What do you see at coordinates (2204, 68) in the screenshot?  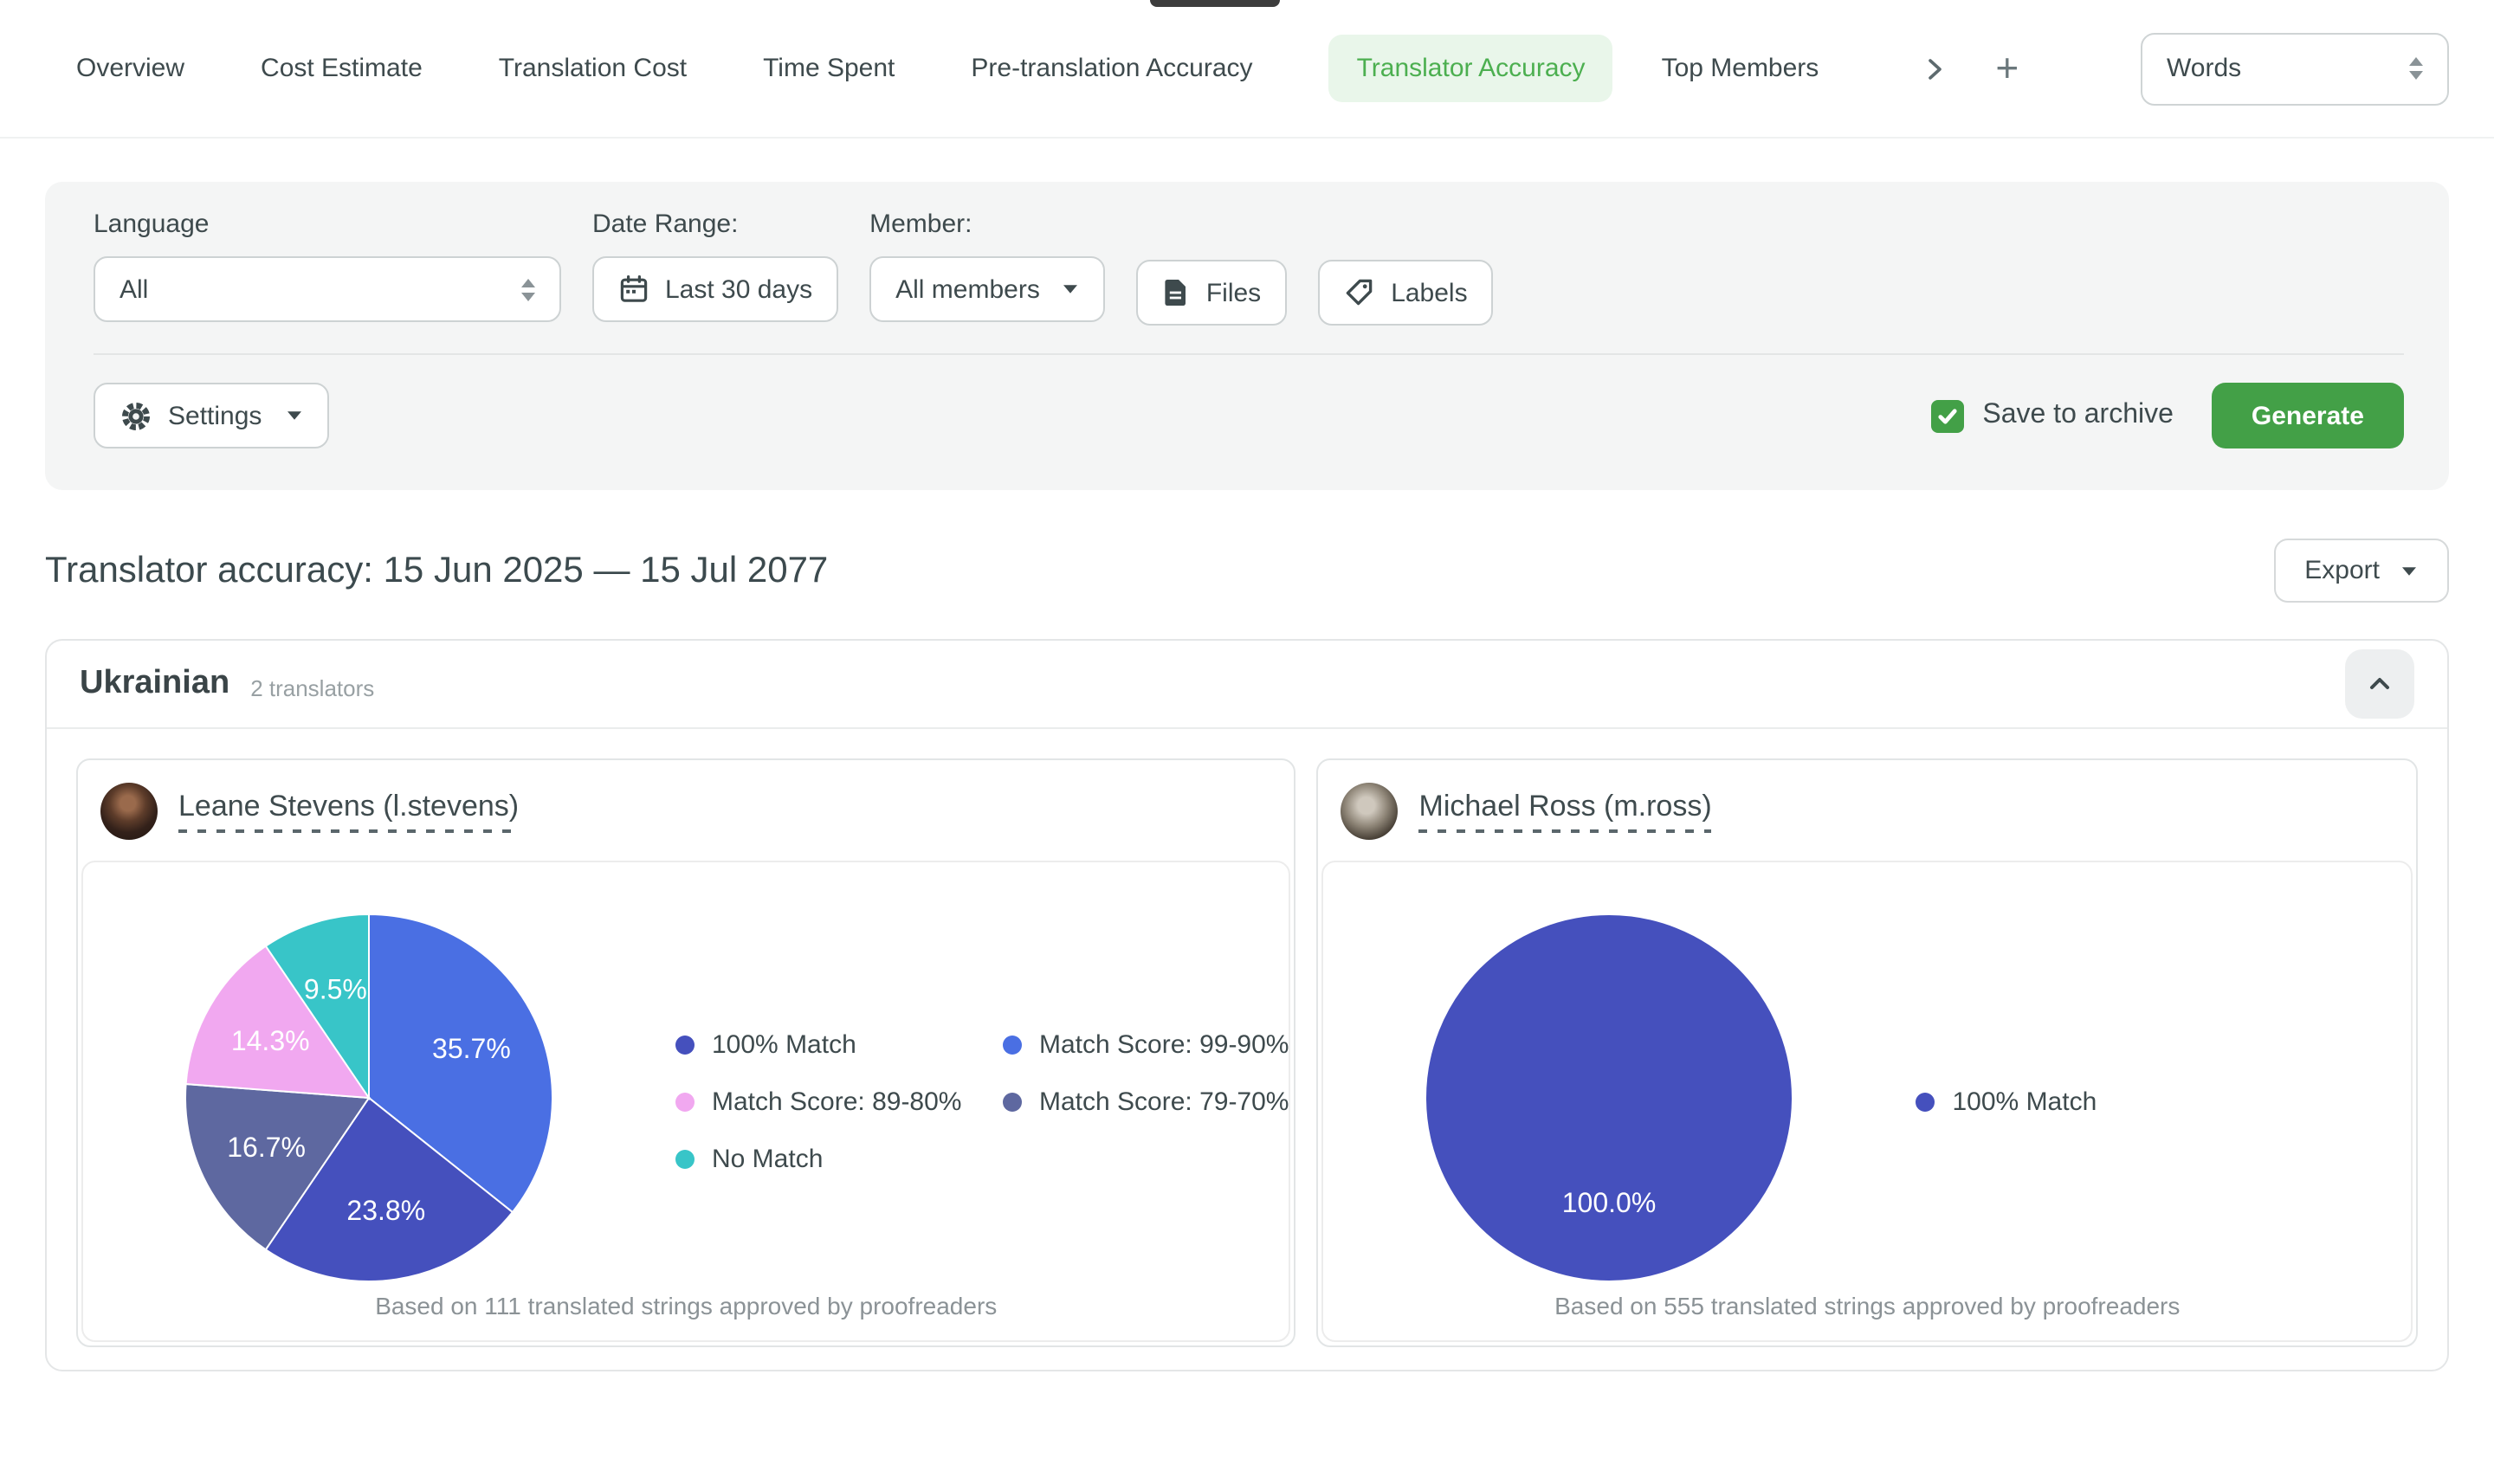 I see `unit-select-value: Words` at bounding box center [2204, 68].